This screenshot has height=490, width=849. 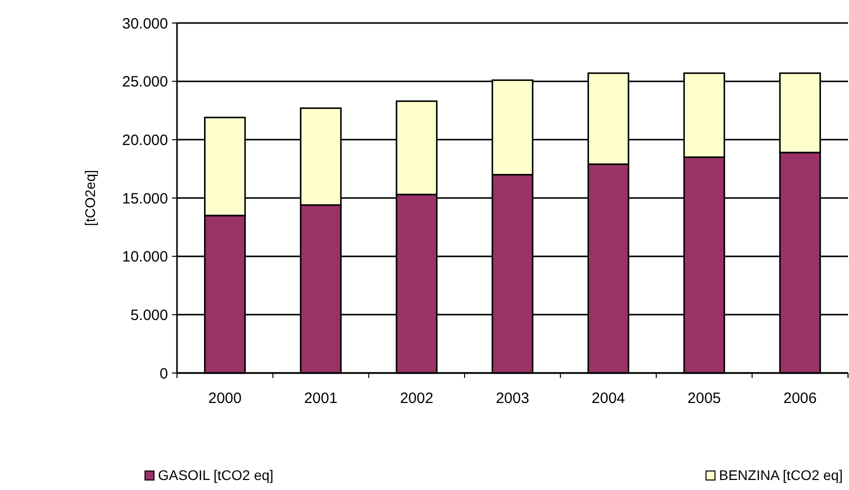 What do you see at coordinates (781, 475) in the screenshot?
I see `legend-label: BENZINA [tCO2 eq]` at bounding box center [781, 475].